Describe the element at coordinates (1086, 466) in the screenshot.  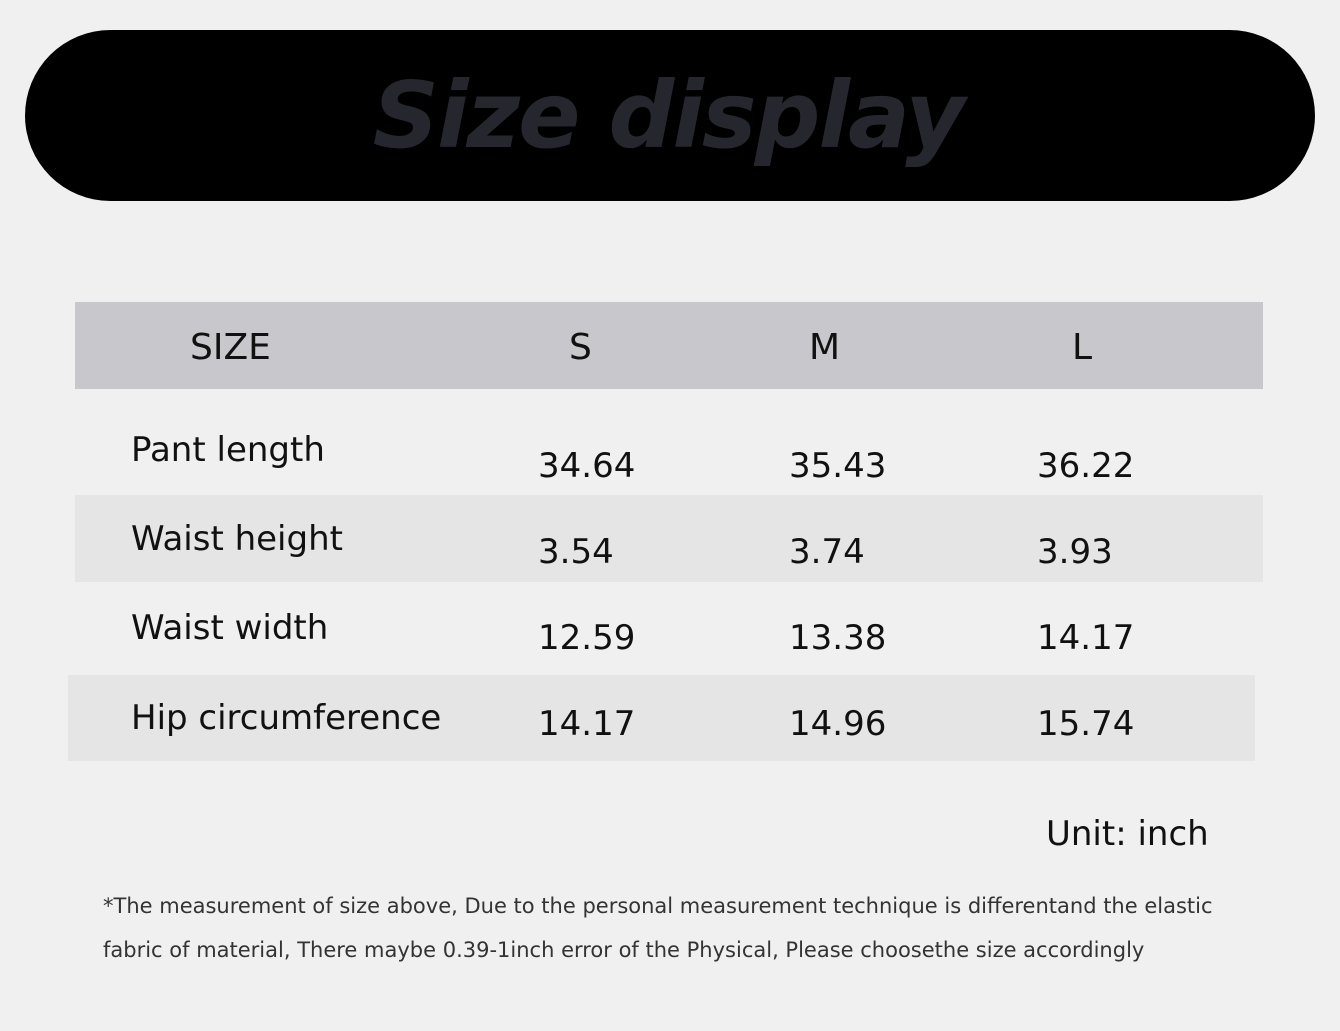
I see `cell-l: 36.22` at that location.